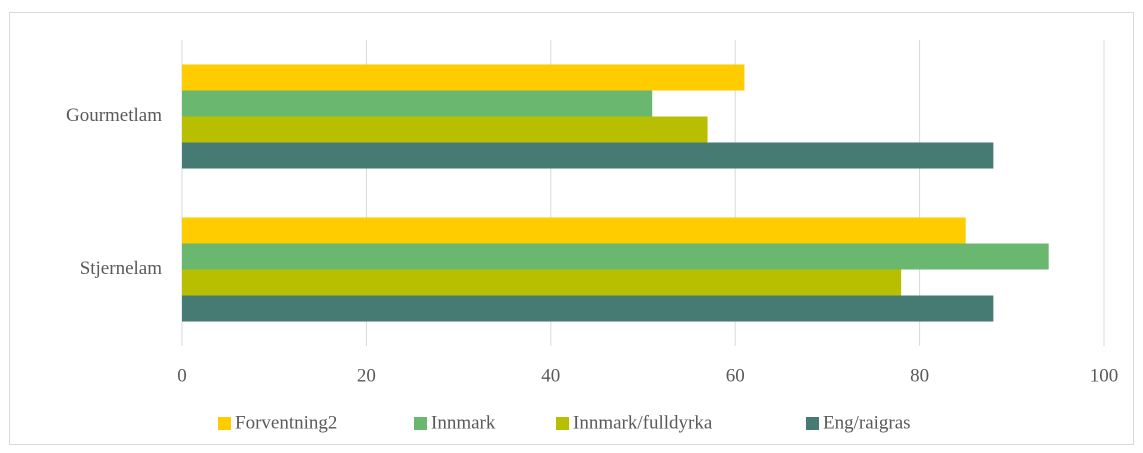  What do you see at coordinates (366, 375) in the screenshot?
I see `x-tick-label: 20` at bounding box center [366, 375].